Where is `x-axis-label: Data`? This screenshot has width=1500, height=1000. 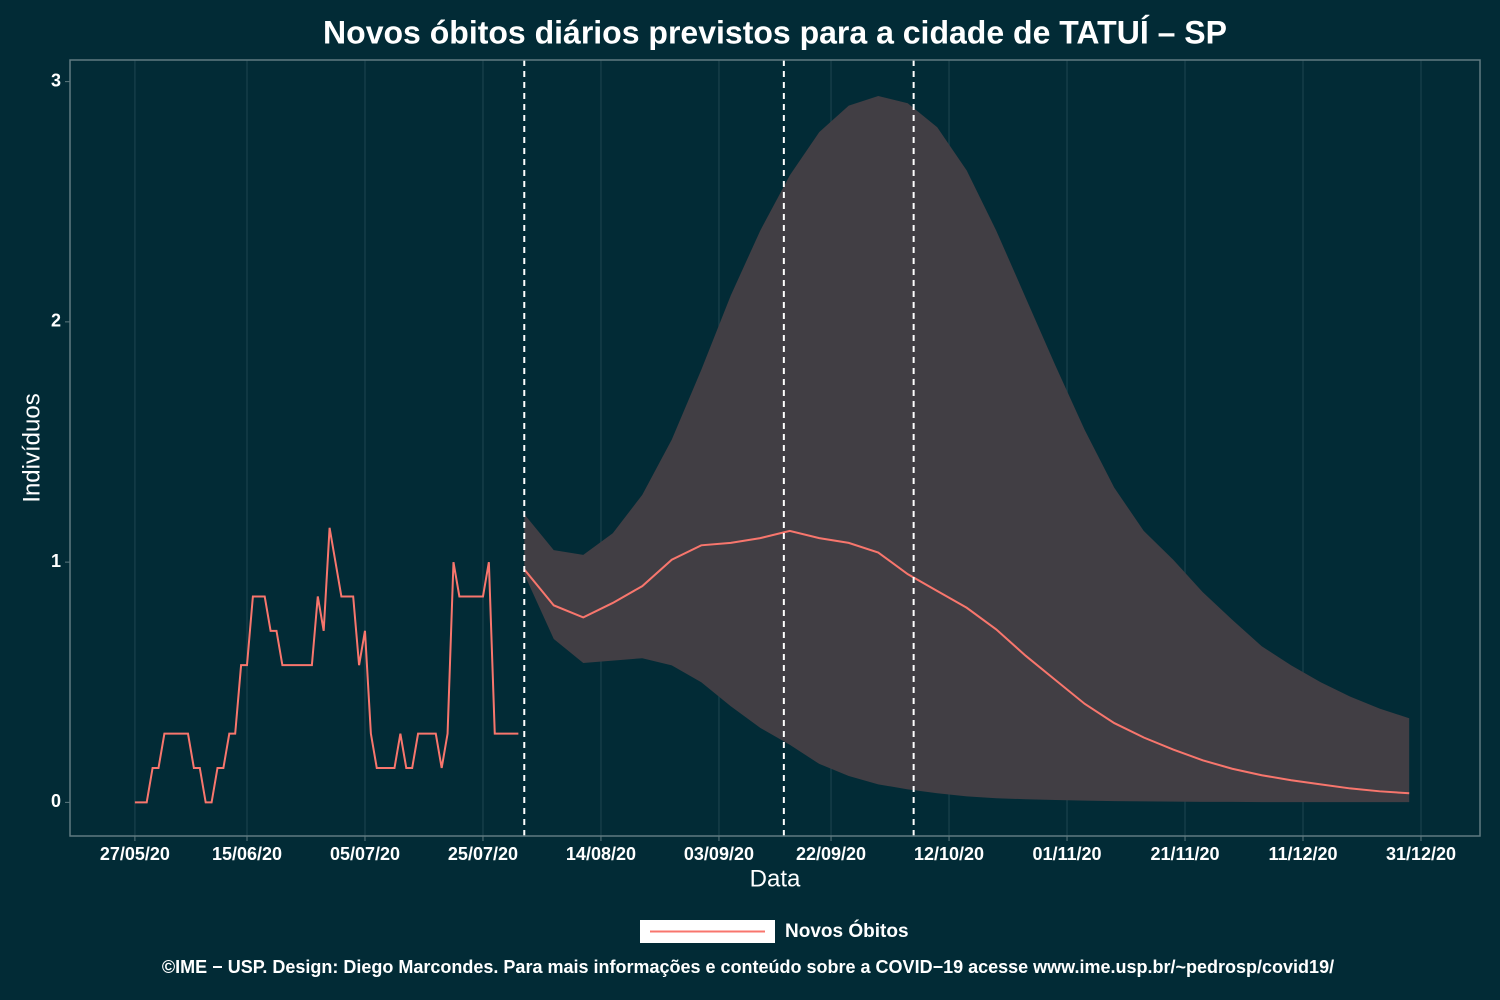
x-axis-label: Data is located at coordinates (775, 878).